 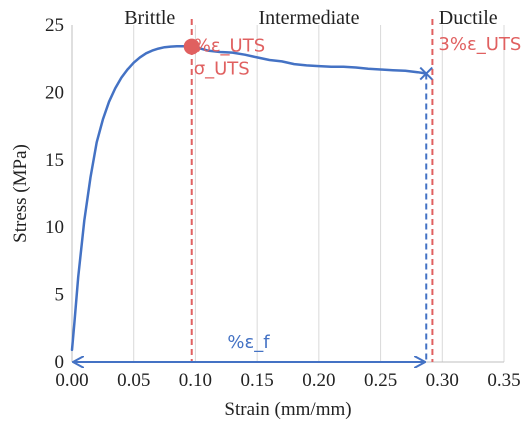 What do you see at coordinates (442, 380) in the screenshot?
I see `x-tick-label: 0.30` at bounding box center [442, 380].